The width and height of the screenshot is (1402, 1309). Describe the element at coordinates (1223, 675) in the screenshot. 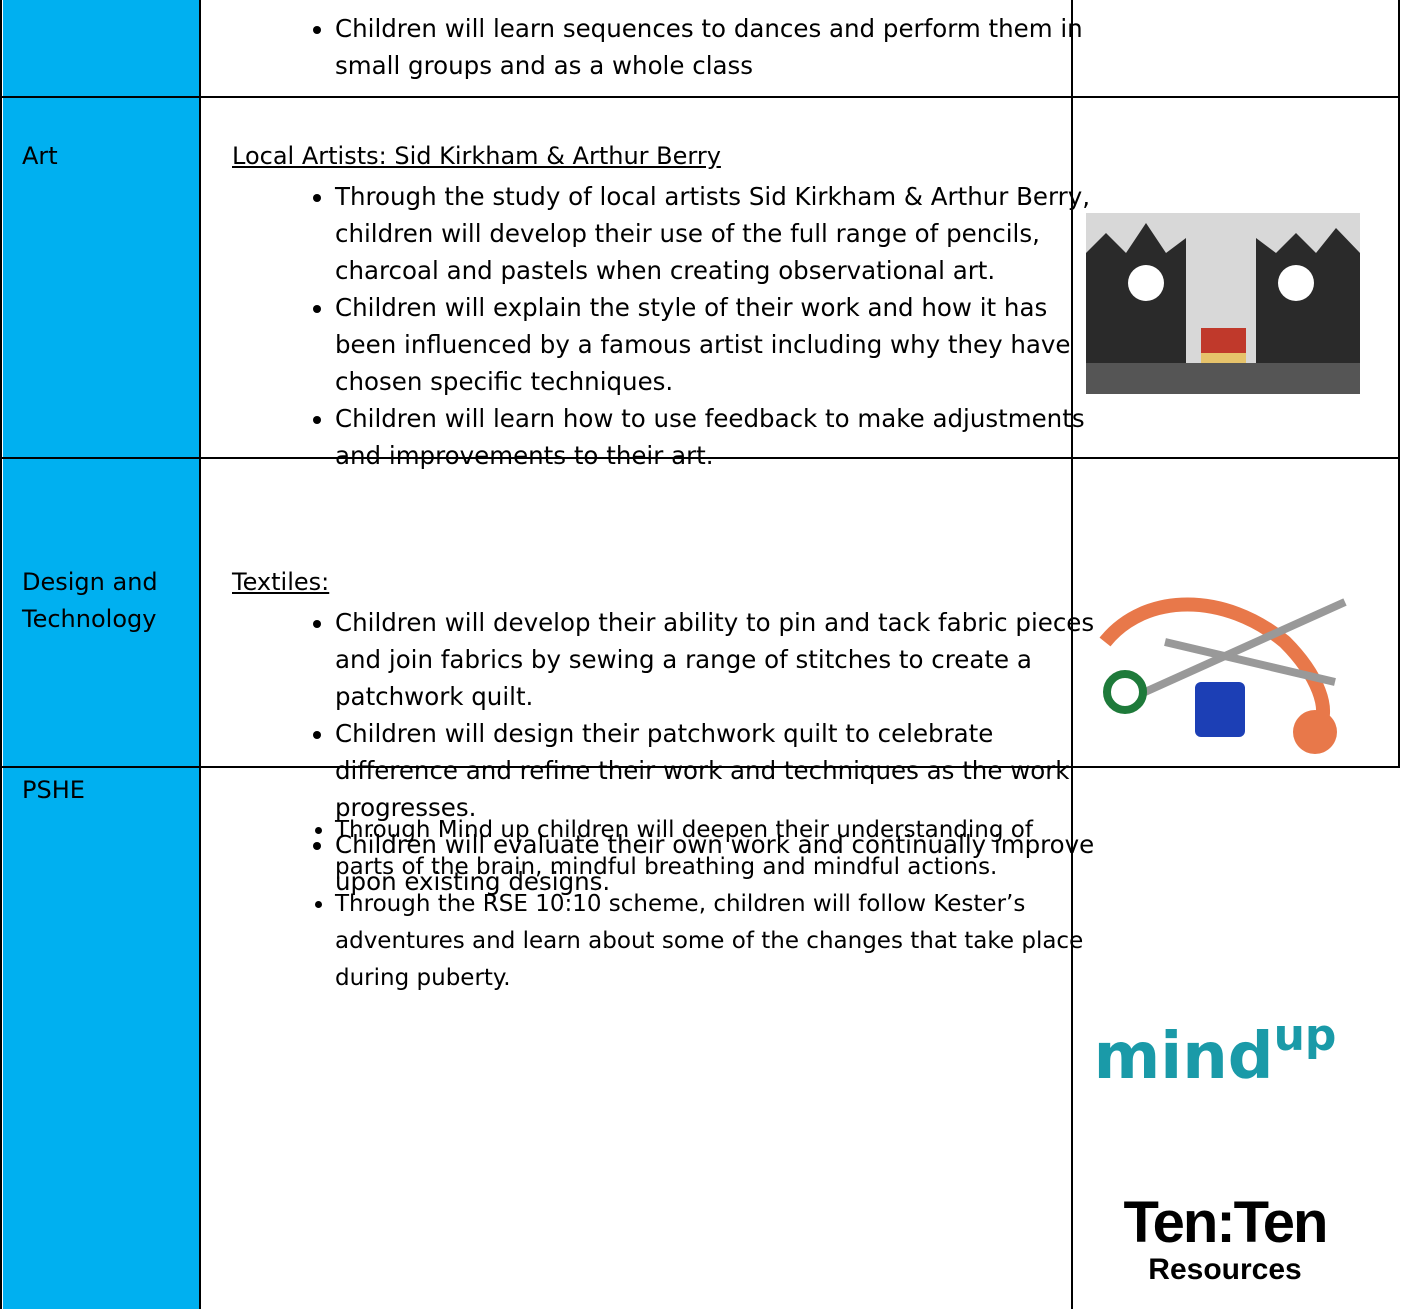

I see `sewing-clipart` at that location.